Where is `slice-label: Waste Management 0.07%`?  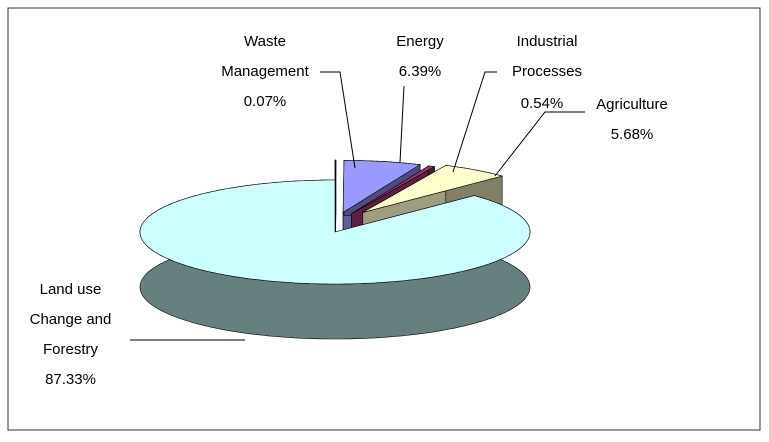
slice-label: Waste Management 0.07% is located at coordinates (265, 72).